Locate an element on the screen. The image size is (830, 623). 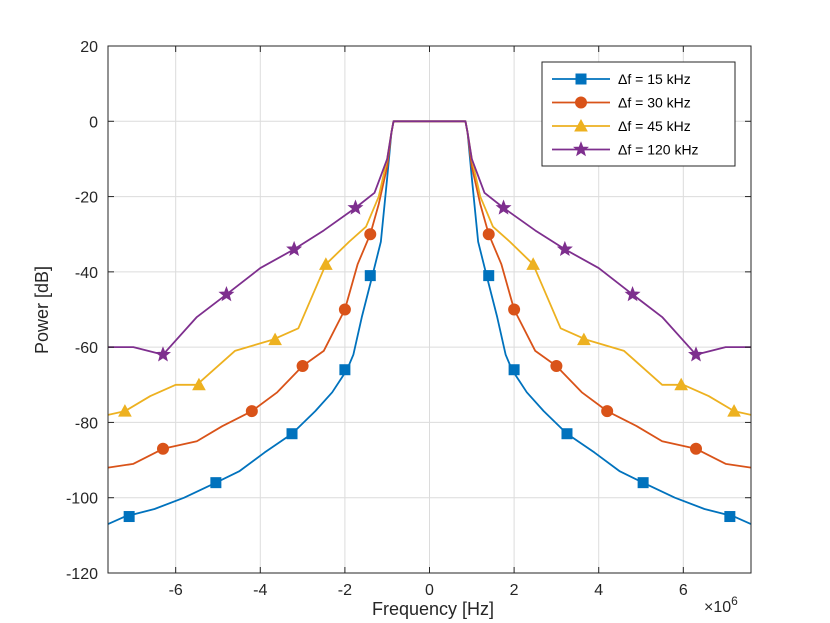
x-tick-label: -6 is located at coordinates (176, 590).